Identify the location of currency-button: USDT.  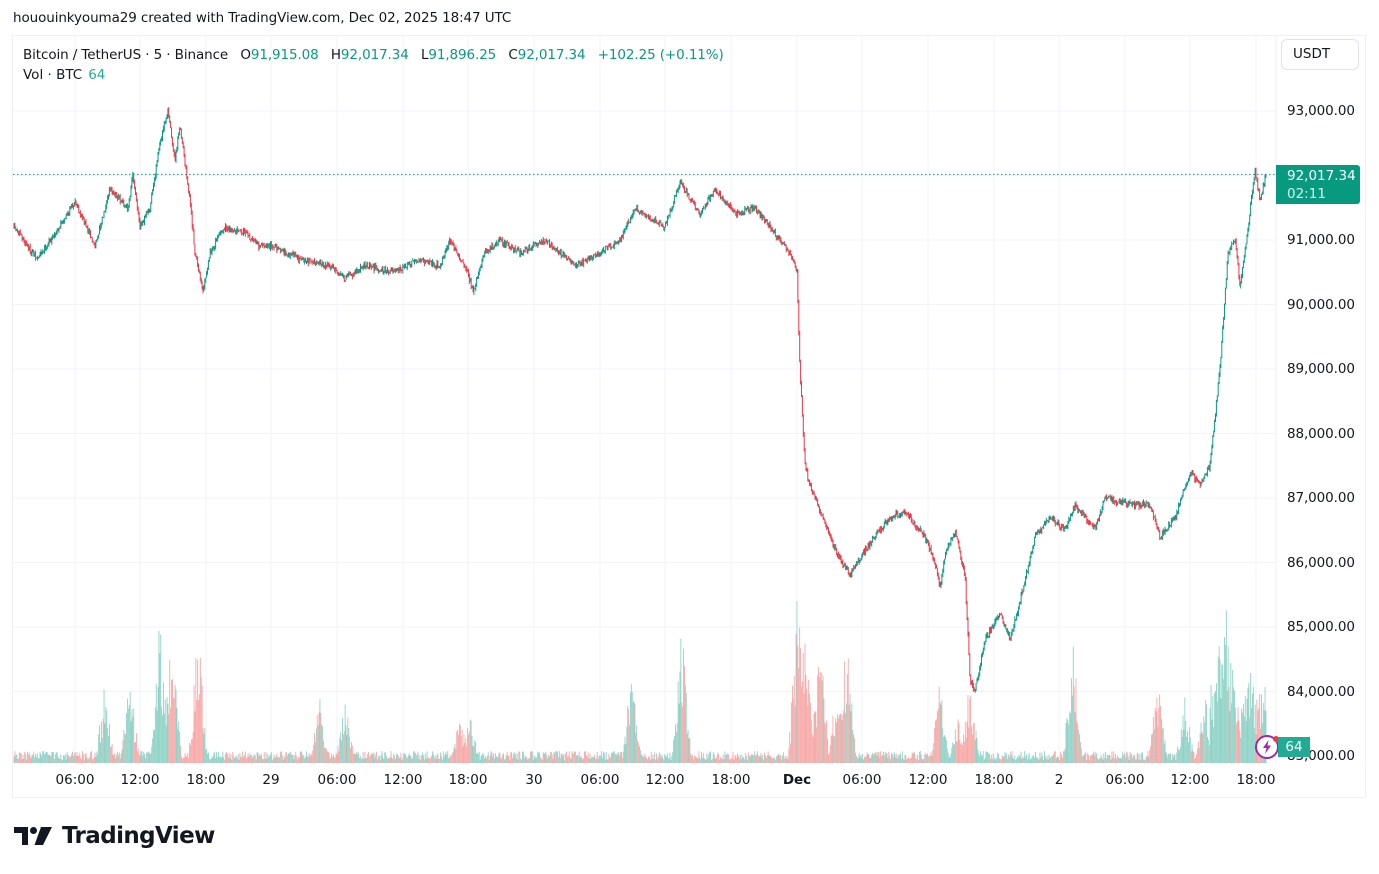
(1320, 54).